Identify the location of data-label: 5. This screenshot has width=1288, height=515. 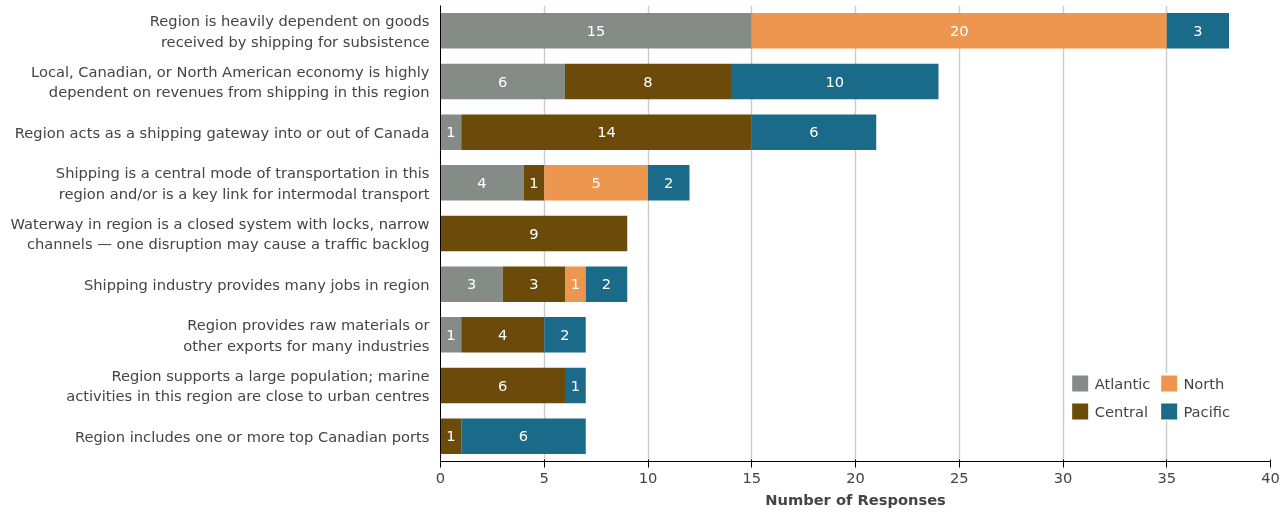
(596, 182).